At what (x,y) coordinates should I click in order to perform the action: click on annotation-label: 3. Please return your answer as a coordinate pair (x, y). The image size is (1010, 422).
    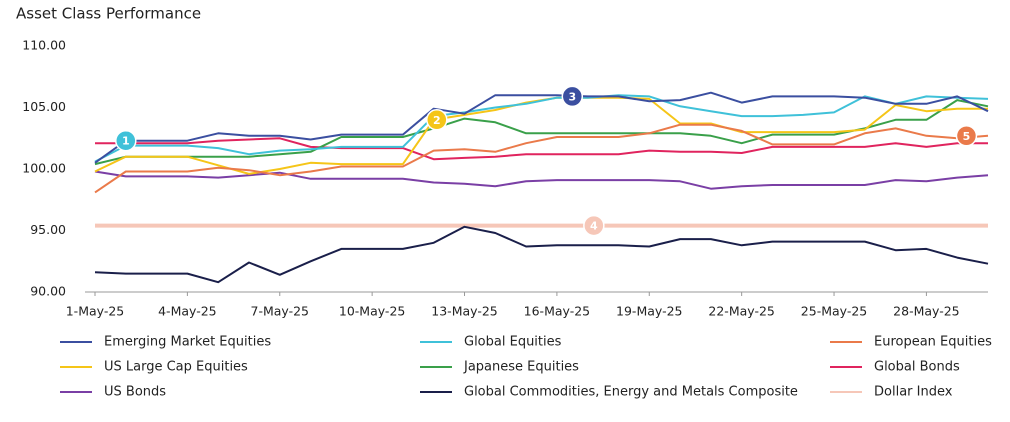
    Looking at the image, I should click on (572, 96).